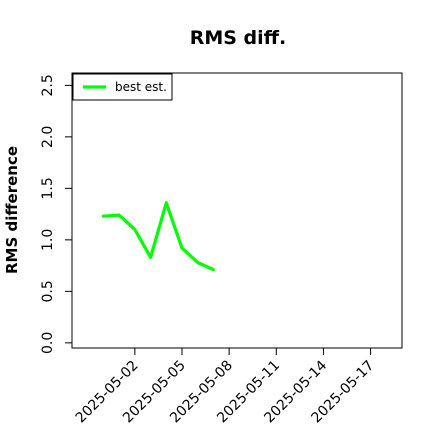 The height and width of the screenshot is (440, 440). Describe the element at coordinates (48, 343) in the screenshot. I see `y-tick-label: 0.0` at that location.